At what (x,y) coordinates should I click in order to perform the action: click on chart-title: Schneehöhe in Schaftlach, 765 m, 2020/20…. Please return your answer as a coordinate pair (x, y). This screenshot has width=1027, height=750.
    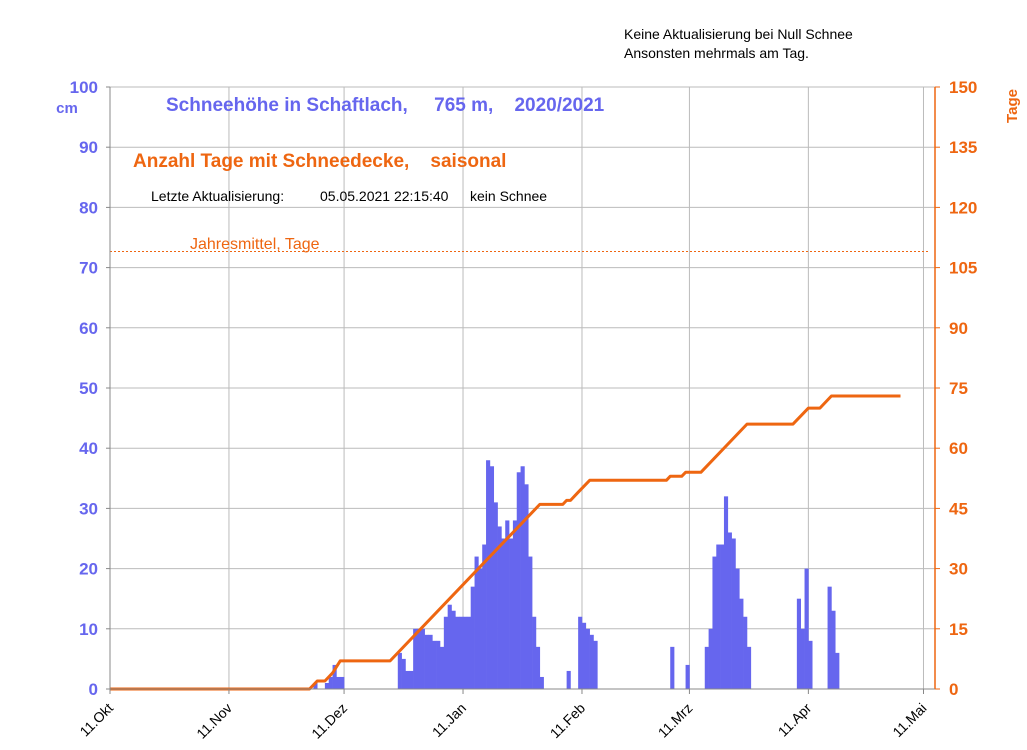
    Looking at the image, I should click on (385, 105).